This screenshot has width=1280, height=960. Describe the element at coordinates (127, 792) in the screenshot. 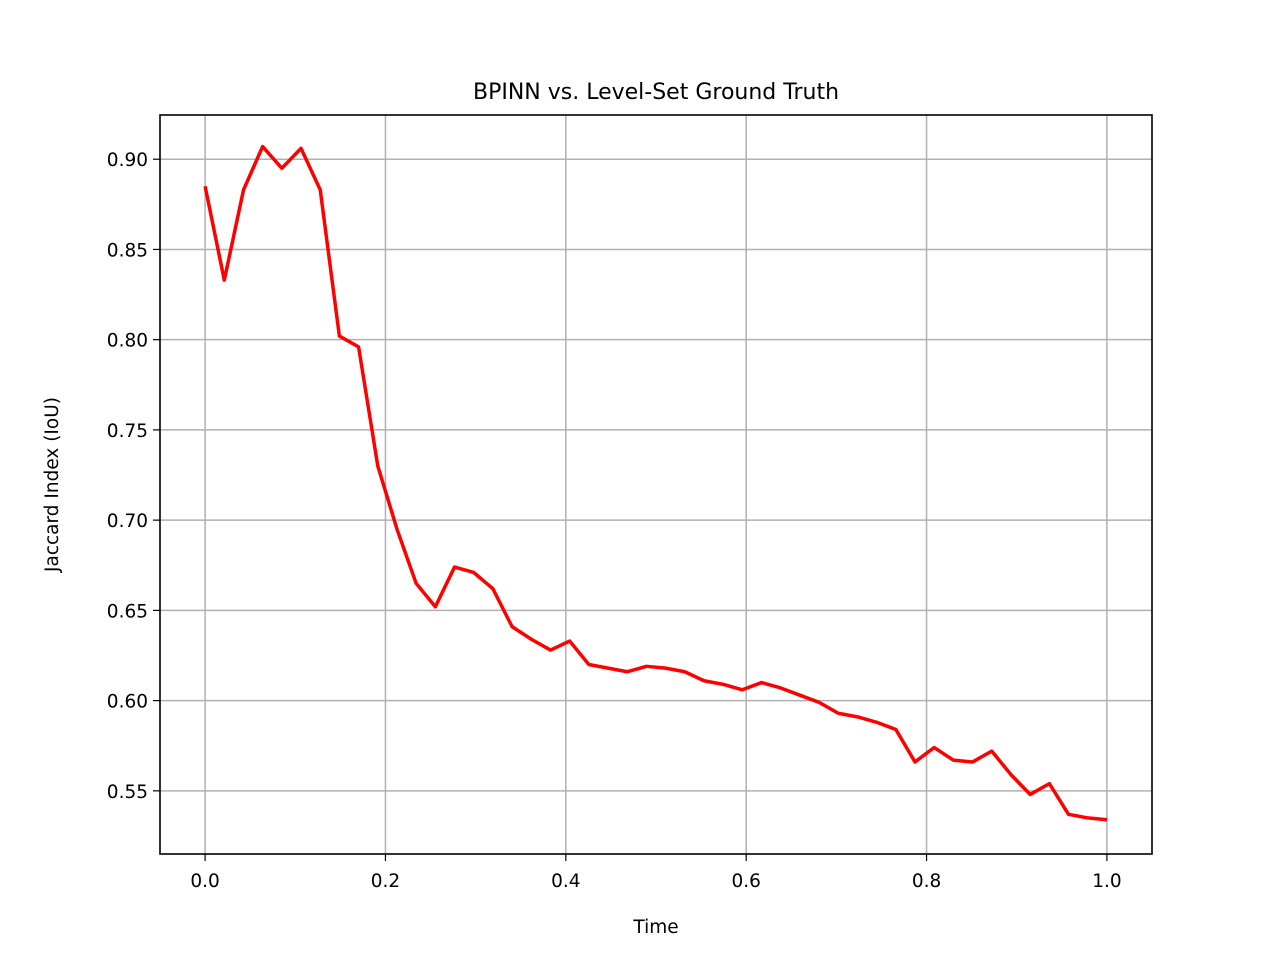

I see `y-tick-label: 0.55` at that location.